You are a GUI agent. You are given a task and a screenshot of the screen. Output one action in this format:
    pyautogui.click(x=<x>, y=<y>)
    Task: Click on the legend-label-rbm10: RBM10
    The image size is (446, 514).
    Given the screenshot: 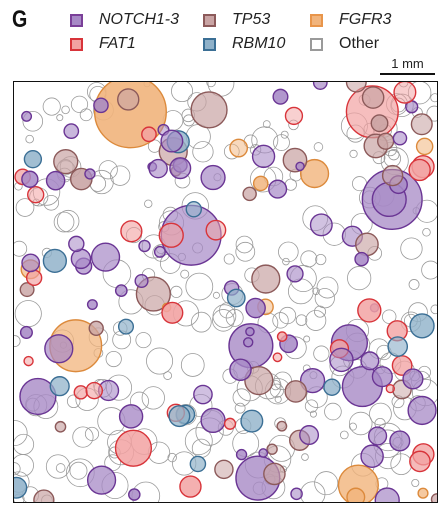 What is the action you would take?
    pyautogui.click(x=259, y=43)
    